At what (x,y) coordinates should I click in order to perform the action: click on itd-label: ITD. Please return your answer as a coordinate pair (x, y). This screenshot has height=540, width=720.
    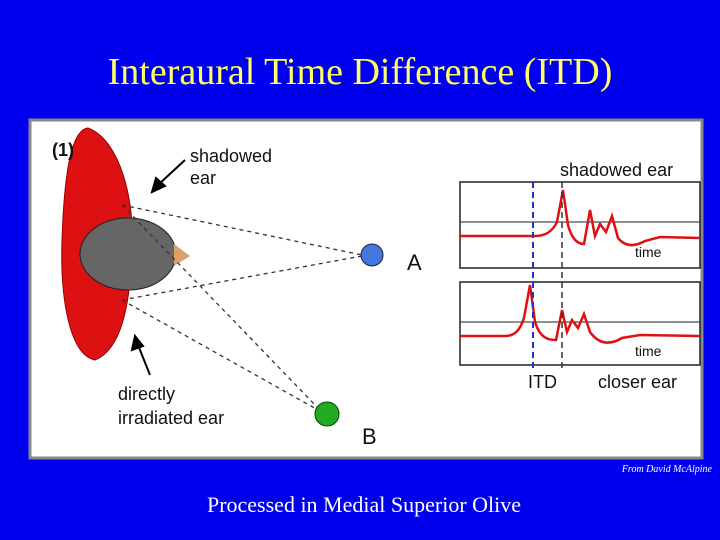
    Looking at the image, I should click on (542, 382).